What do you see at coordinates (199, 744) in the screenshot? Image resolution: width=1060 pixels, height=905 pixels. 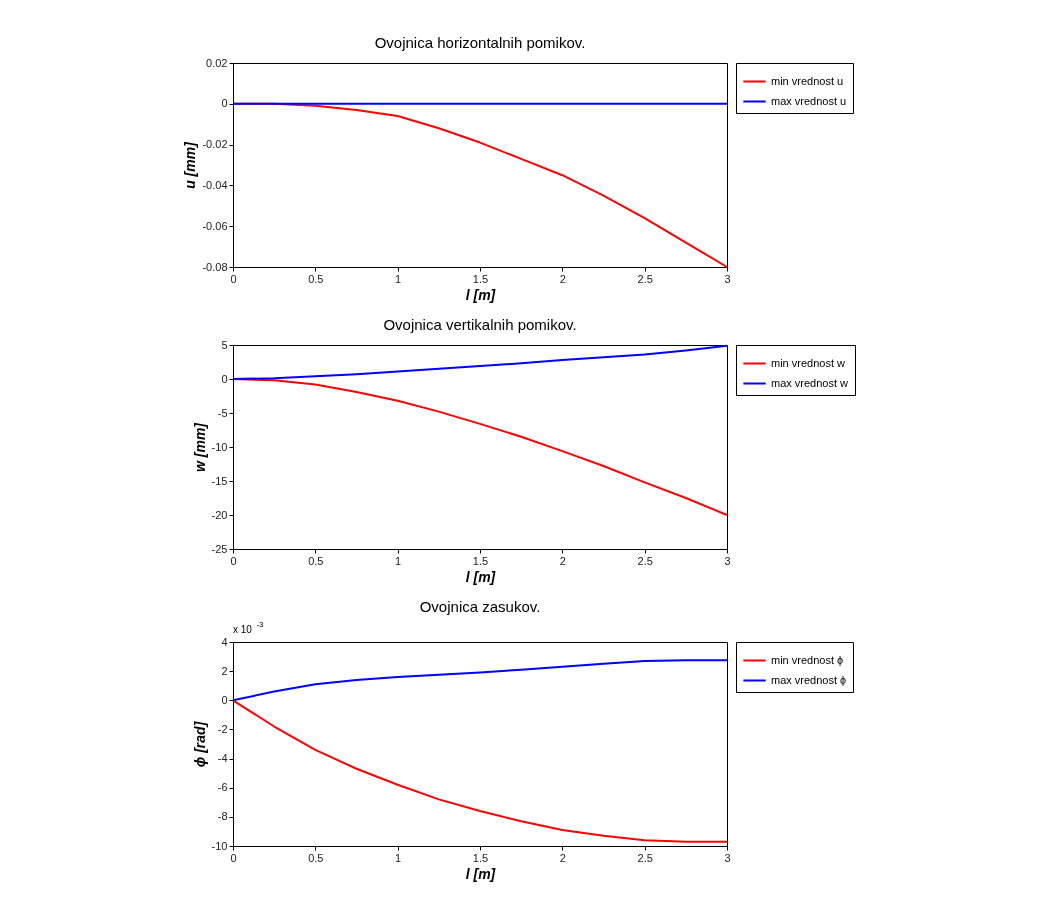 I see `y-axis-title: ϕ [rad]` at bounding box center [199, 744].